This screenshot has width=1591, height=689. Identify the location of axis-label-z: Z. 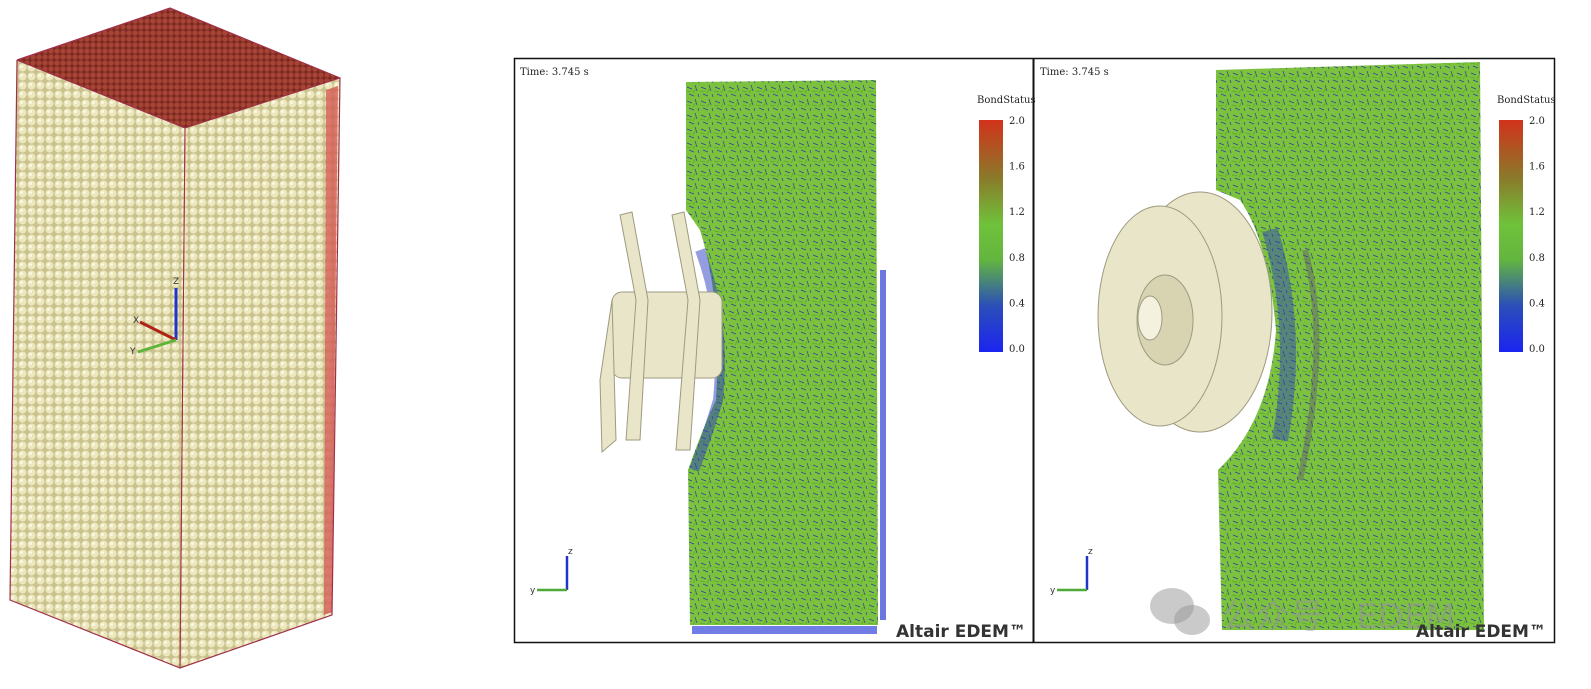
(176, 282).